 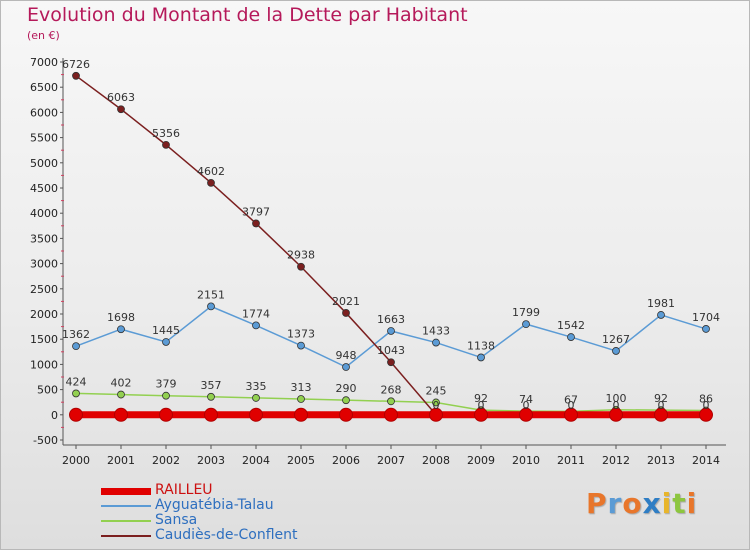 I want to click on legend-item: Ayguatébia-Talau, so click(x=251, y=505).